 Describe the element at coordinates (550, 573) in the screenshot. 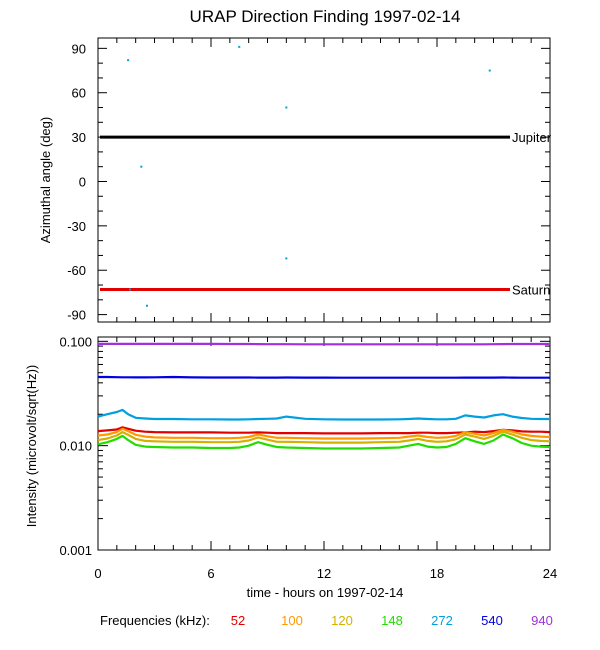

I see `time-tick-label: 24` at that location.